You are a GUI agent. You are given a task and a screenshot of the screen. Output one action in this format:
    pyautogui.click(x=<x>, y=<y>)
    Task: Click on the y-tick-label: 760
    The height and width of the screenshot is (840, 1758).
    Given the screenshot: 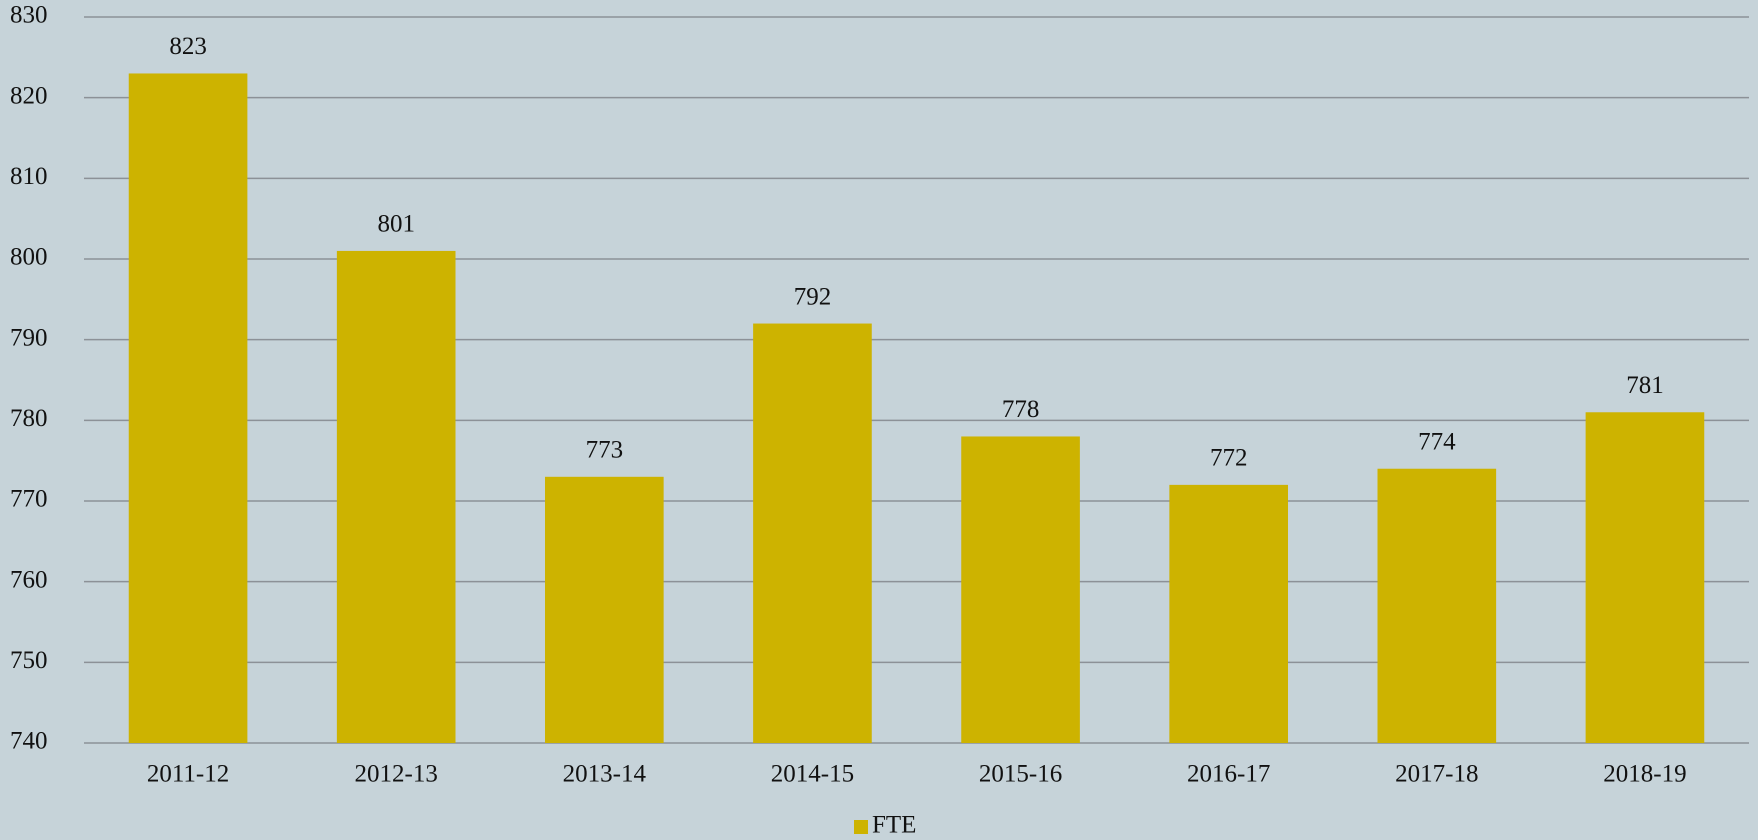 What is the action you would take?
    pyautogui.click(x=29, y=579)
    